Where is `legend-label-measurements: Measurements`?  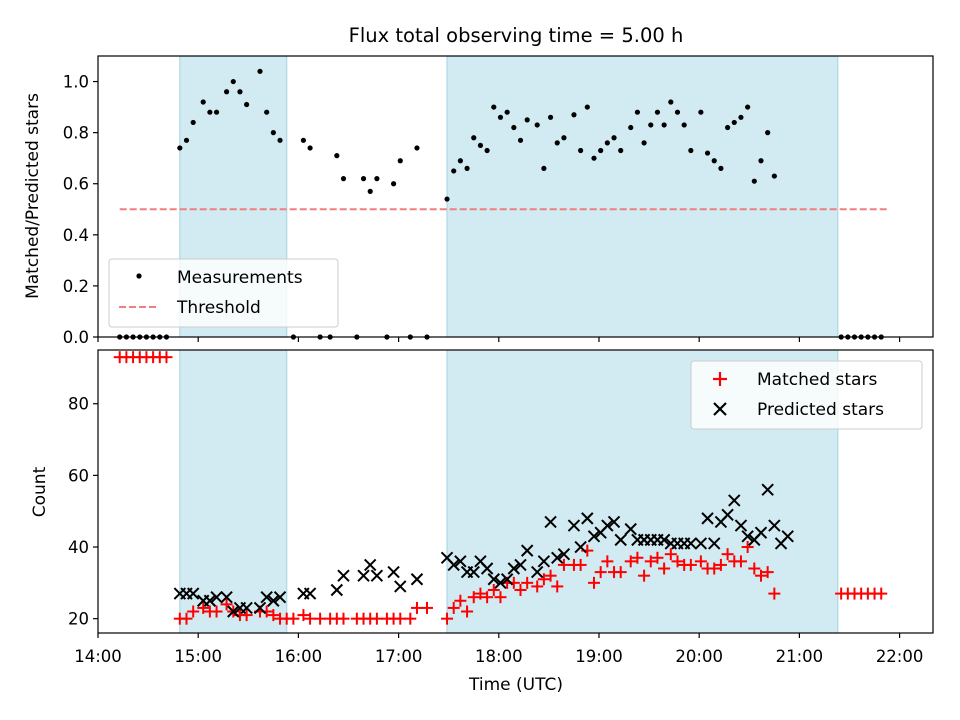 legend-label-measurements: Measurements is located at coordinates (240, 278).